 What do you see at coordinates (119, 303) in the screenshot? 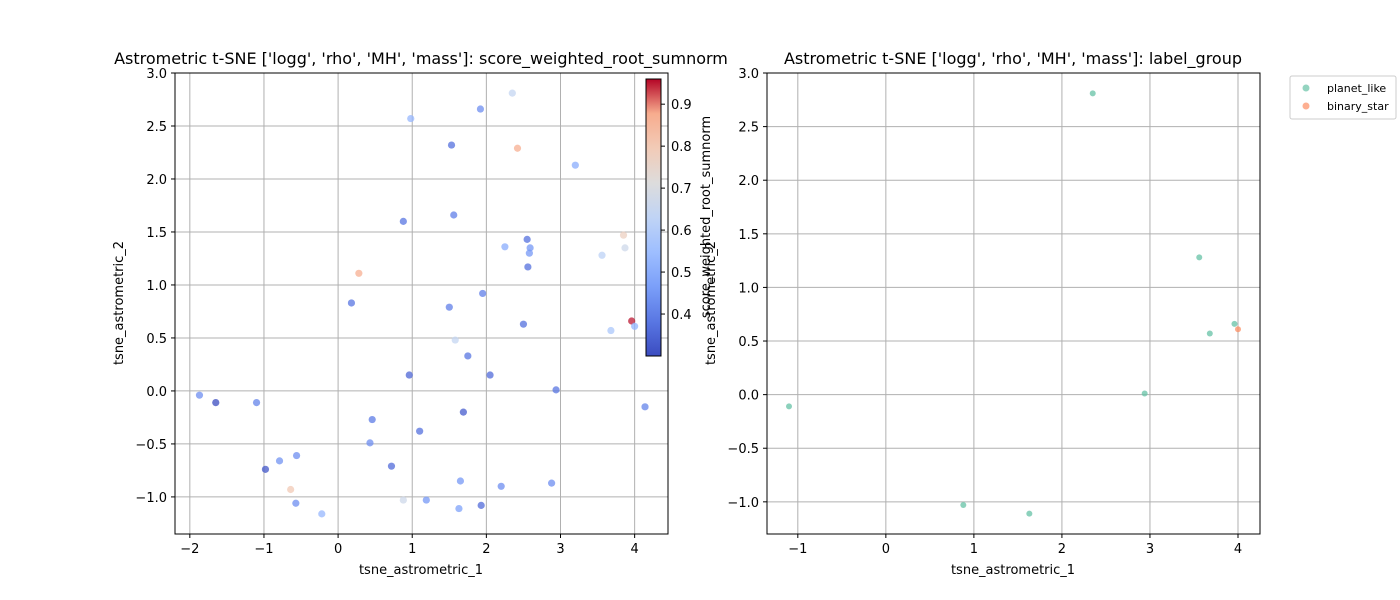
I see `score-chart-y-axis-label: tsne_astrometric_2` at bounding box center [119, 303].